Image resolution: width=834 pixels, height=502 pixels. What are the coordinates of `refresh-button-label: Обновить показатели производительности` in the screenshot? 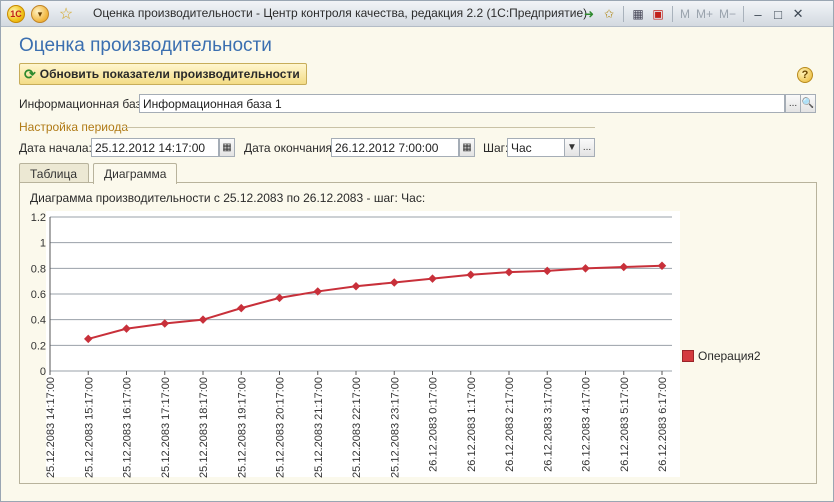 It's located at (169, 74).